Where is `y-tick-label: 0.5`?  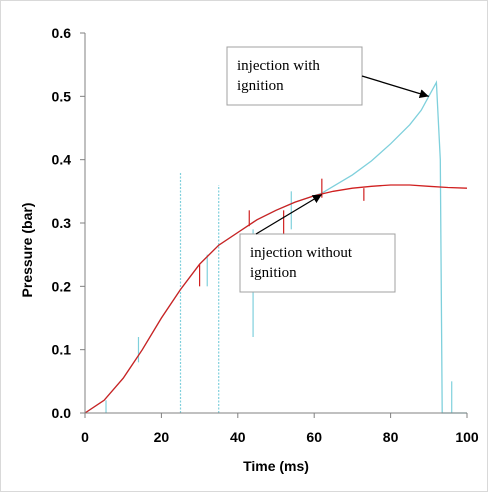
y-tick-label: 0.5 is located at coordinates (62, 96).